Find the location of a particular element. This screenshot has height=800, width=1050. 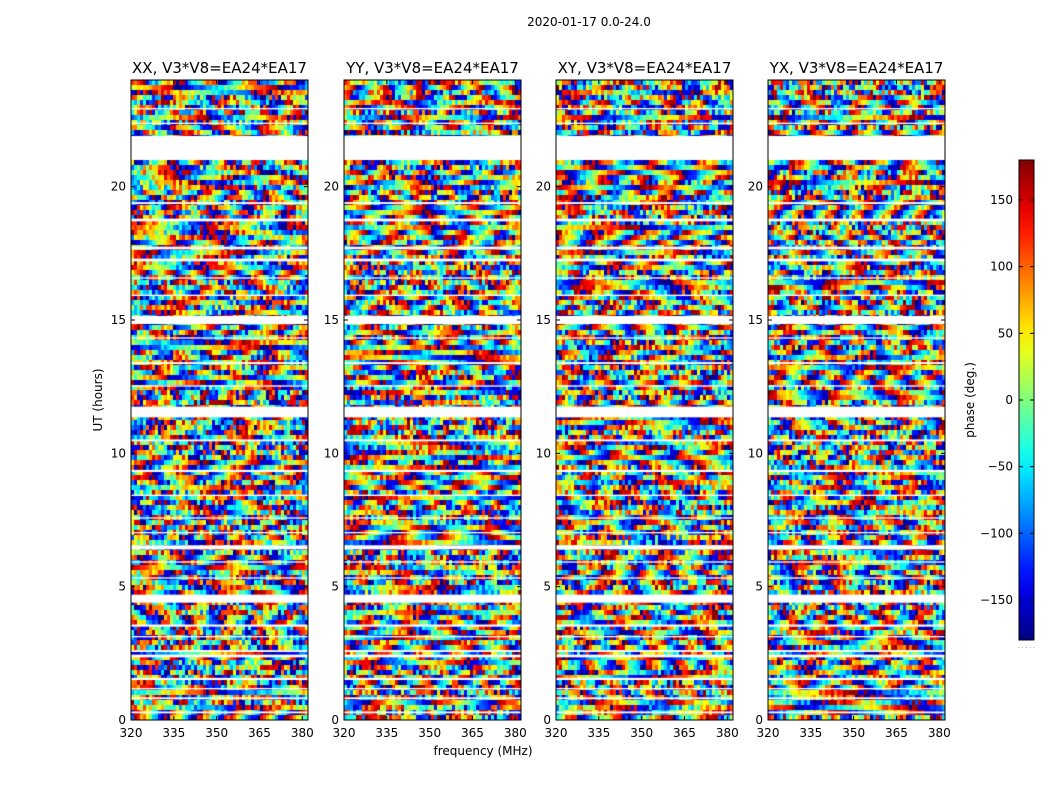

colorbar: 150 100 50 0 −50 −100 −150 . . . . . is located at coordinates (1007, 404).